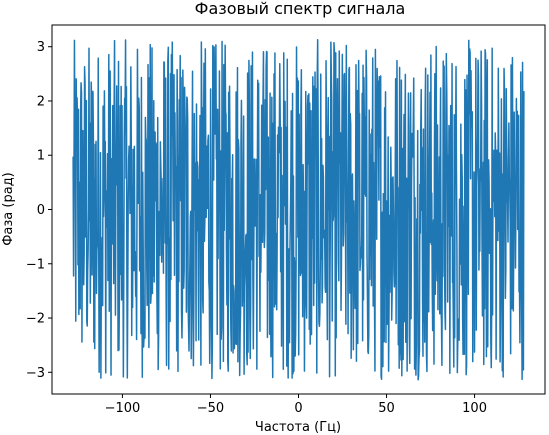  Describe the element at coordinates (123, 408) in the screenshot. I see `x-tick-label: −100` at that location.